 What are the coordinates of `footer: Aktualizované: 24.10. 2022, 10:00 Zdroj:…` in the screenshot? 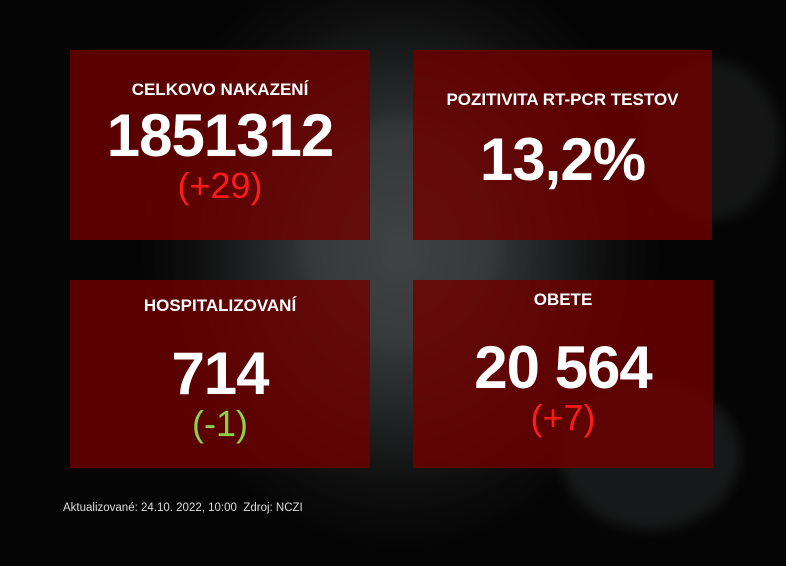 It's located at (183, 508).